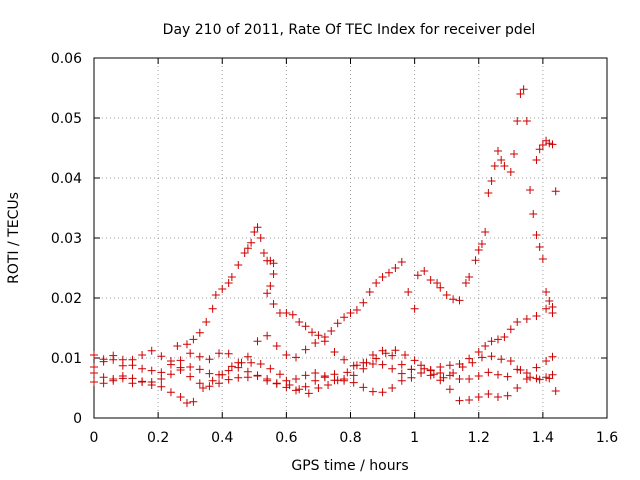  Describe the element at coordinates (94, 438) in the screenshot. I see `x-tick-label: 0` at that location.